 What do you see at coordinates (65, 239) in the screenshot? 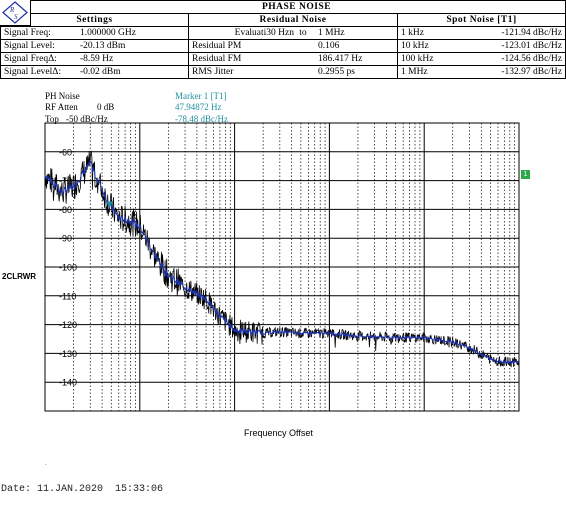
I see `y-tick-label: -90` at bounding box center [65, 239].